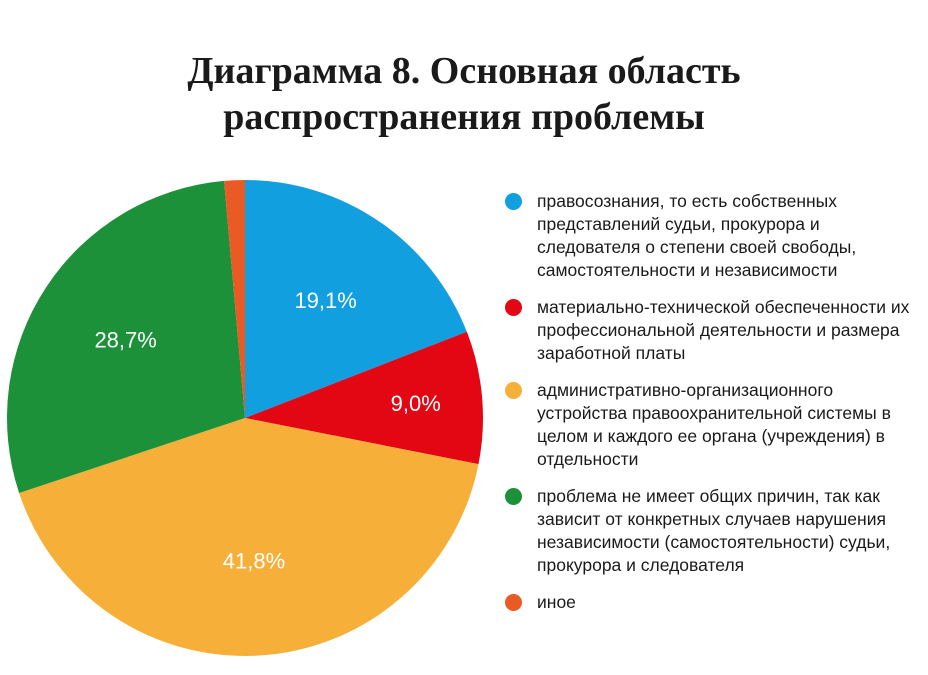 Image resolution: width=928 pixels, height=675 pixels. What do you see at coordinates (464, 117) in the screenshot?
I see `chart-title-line-2: распространения проблемы` at bounding box center [464, 117].